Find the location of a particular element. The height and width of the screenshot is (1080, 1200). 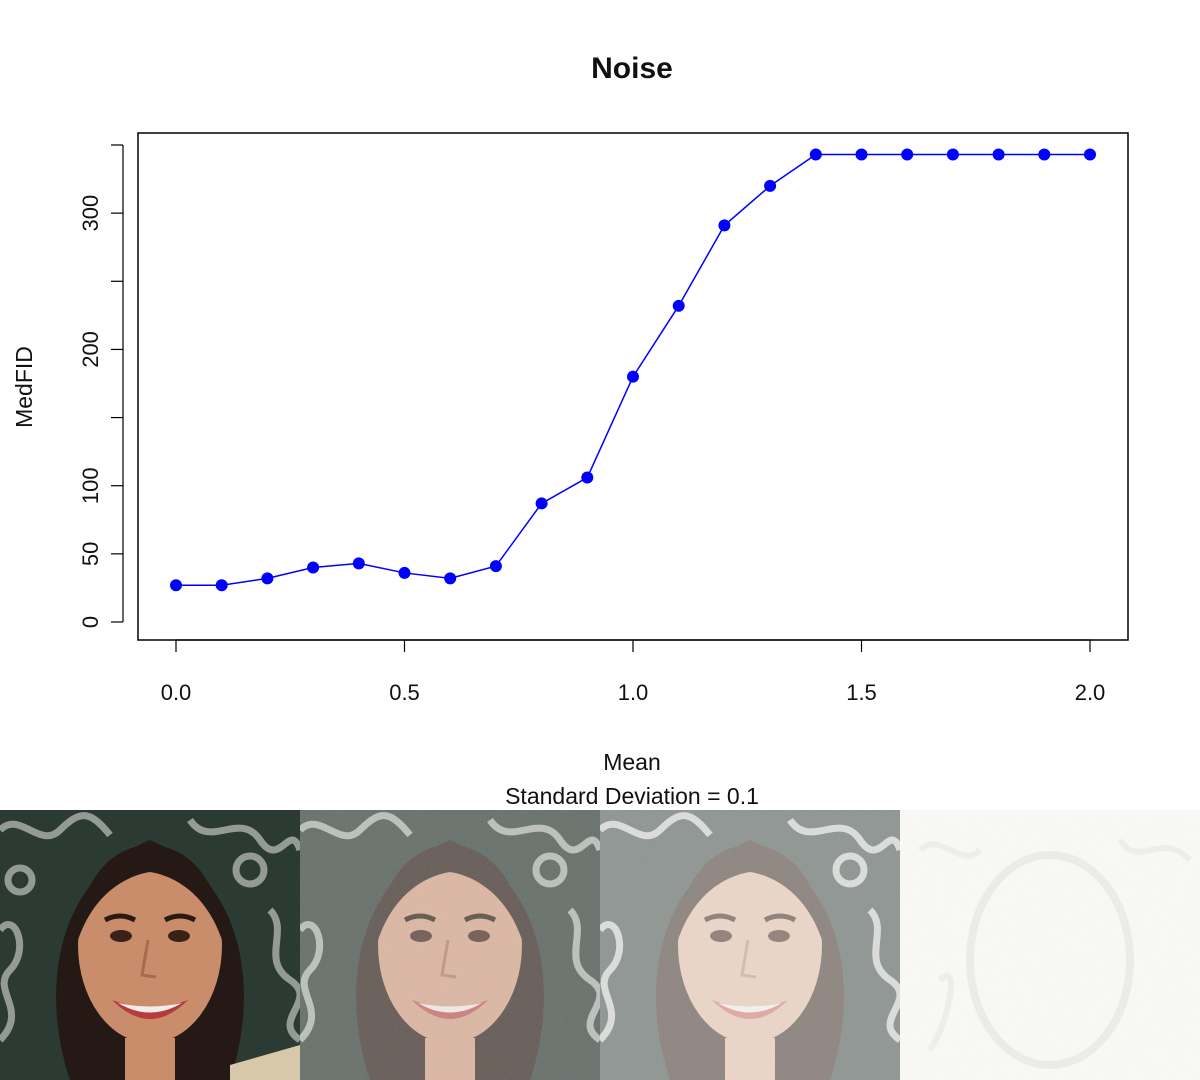

x-tick-label: 0.5 is located at coordinates (404, 692).